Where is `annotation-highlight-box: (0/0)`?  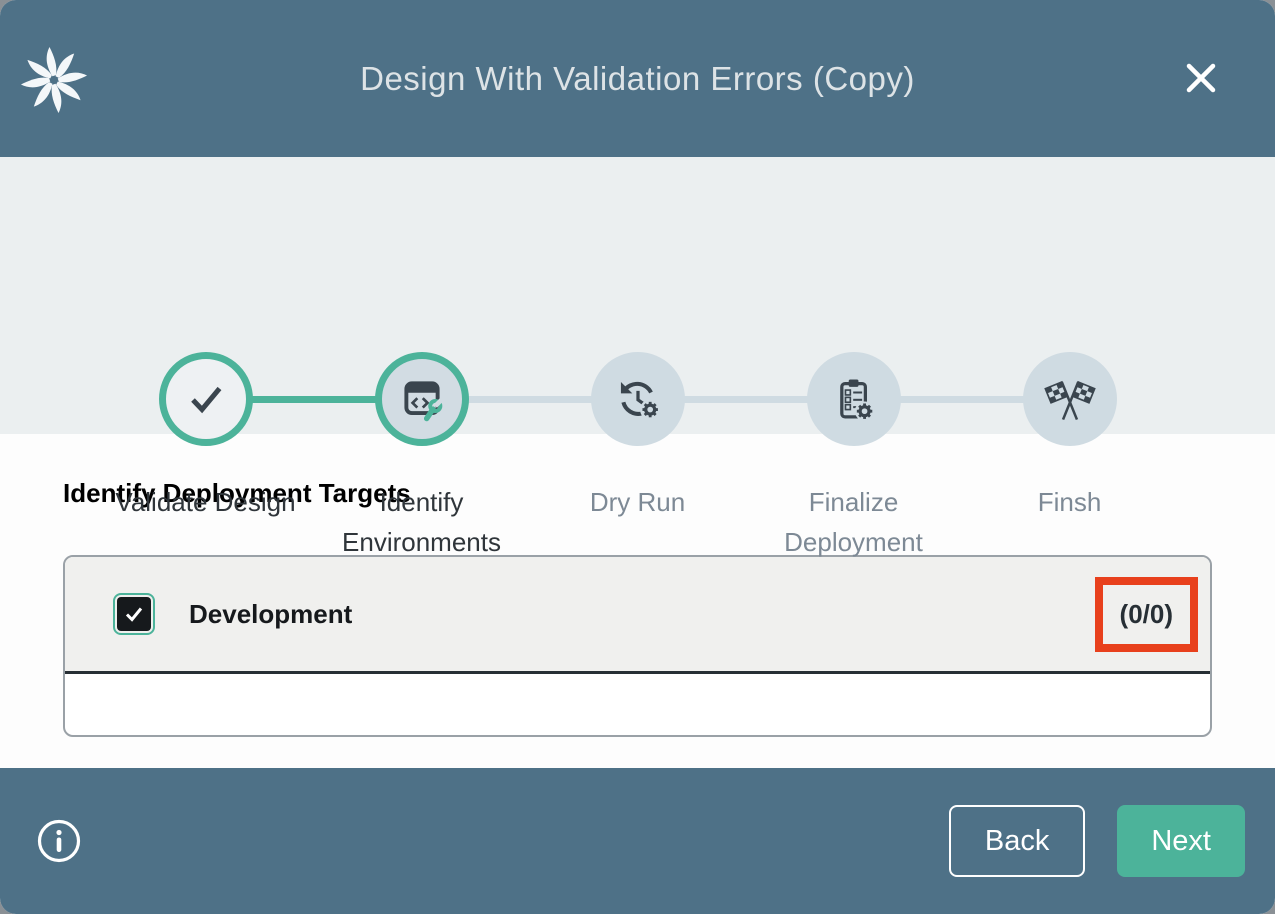
annotation-highlight-box: (0/0) is located at coordinates (1146, 614).